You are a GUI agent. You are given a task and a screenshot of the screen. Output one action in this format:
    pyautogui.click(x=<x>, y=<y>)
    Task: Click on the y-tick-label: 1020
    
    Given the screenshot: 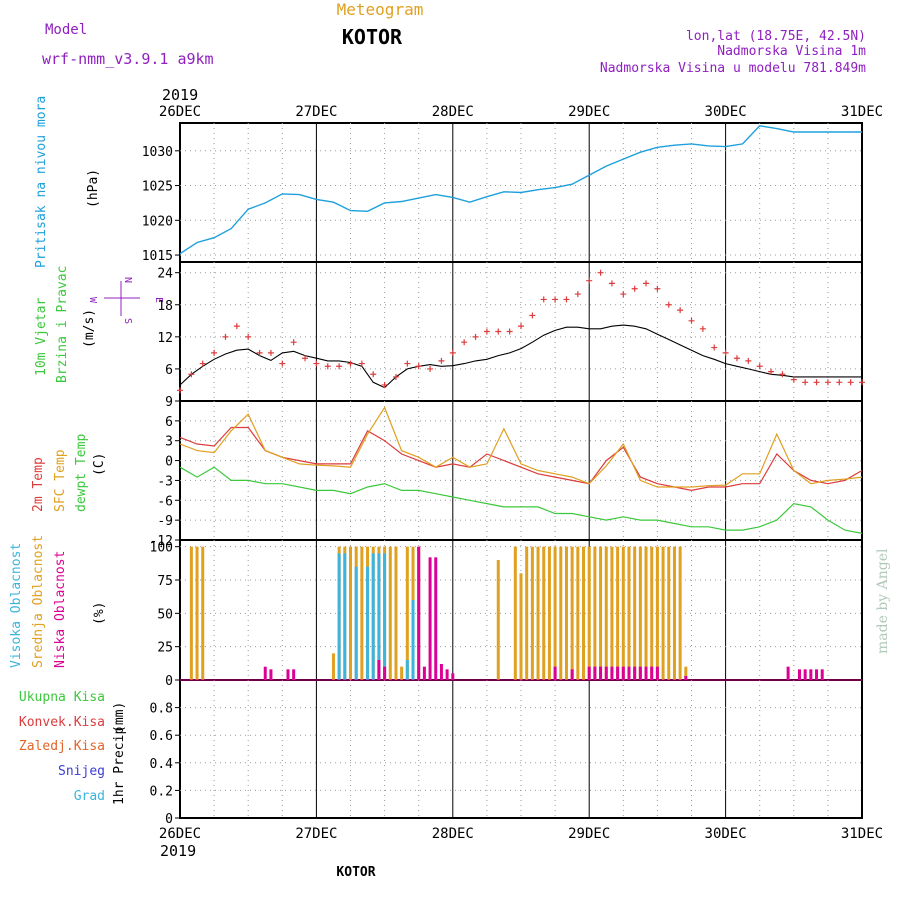 What is the action you would take?
    pyautogui.click(x=157, y=221)
    